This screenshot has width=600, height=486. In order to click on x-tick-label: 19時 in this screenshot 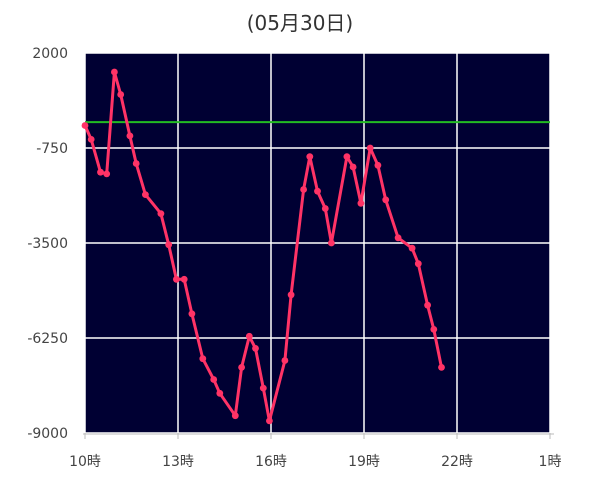, I will do `click(364, 462)`.